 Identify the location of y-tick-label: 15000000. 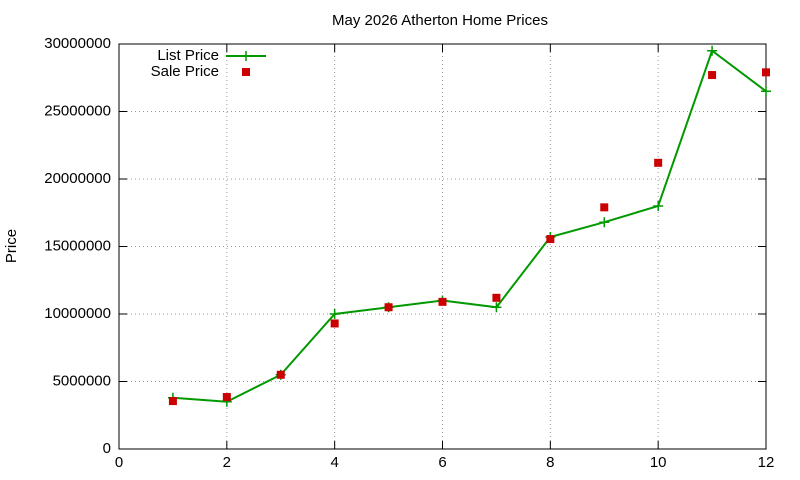
(77, 245).